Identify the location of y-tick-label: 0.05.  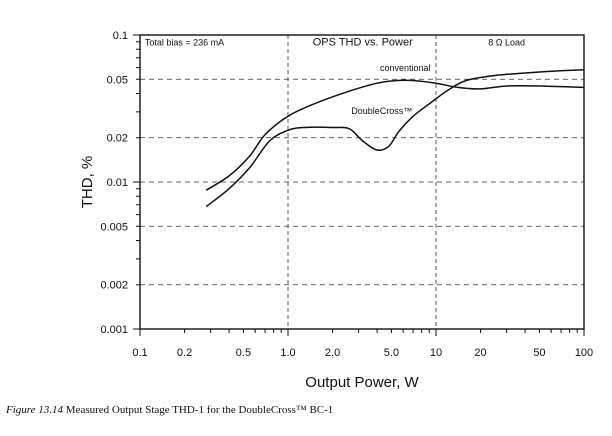
(117, 80).